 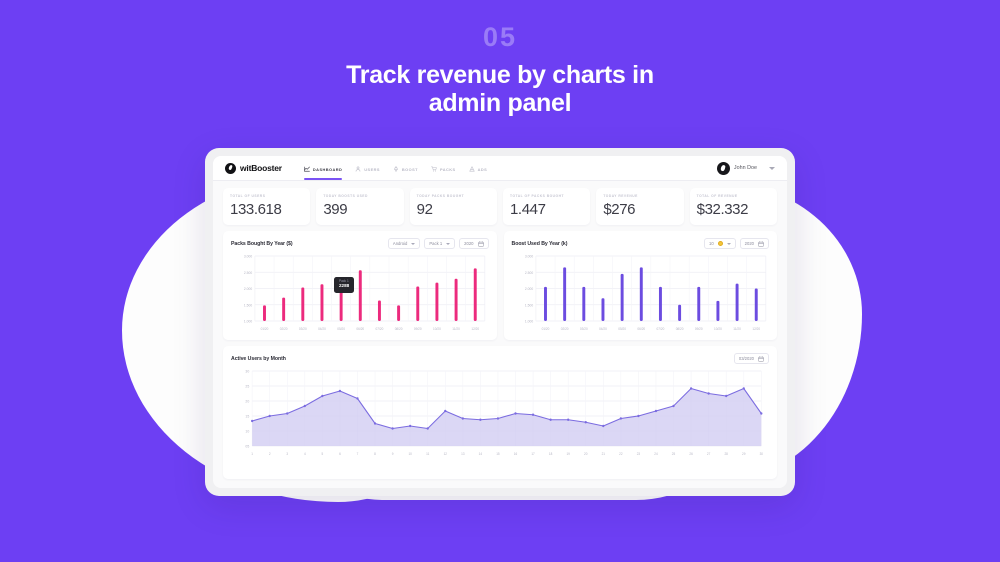 I want to click on nav-label-boost: BOOST, so click(x=410, y=169).